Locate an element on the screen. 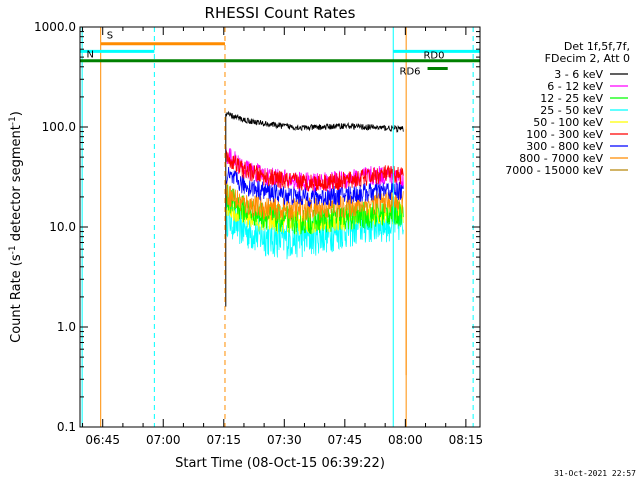 The height and width of the screenshot is (480, 640). y-axis-label-sup1: -1 is located at coordinates (13, 249).